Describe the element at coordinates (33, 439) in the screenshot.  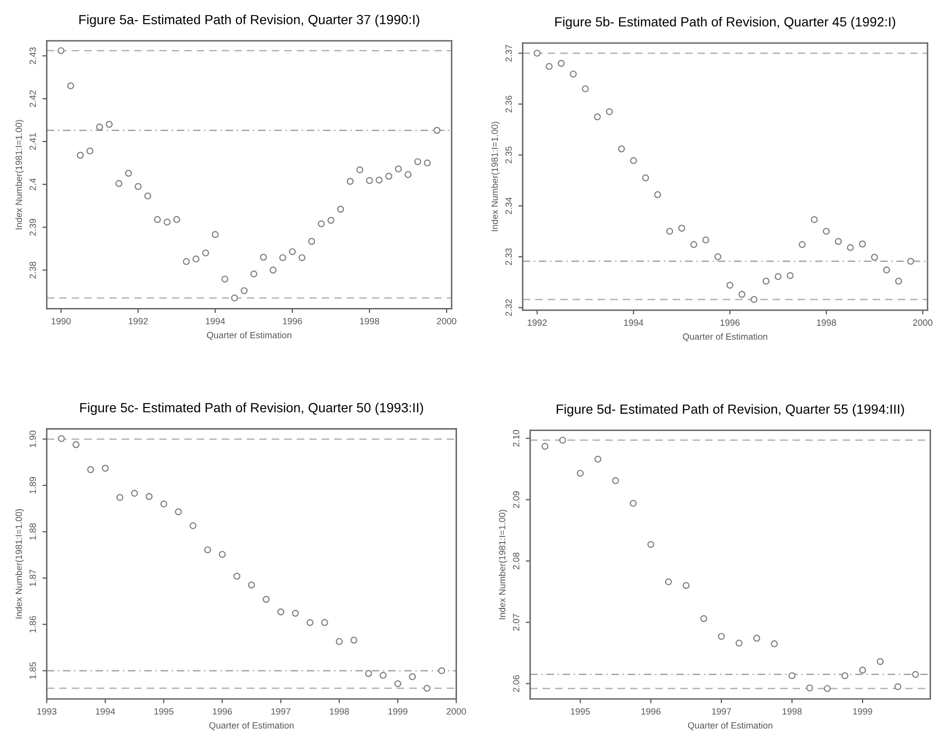
I see `y-tick-label: 1.90` at that location.